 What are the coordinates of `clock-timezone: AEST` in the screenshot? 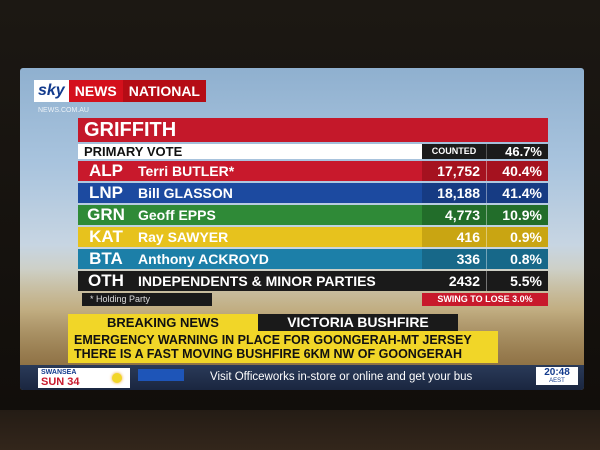 It's located at (557, 381).